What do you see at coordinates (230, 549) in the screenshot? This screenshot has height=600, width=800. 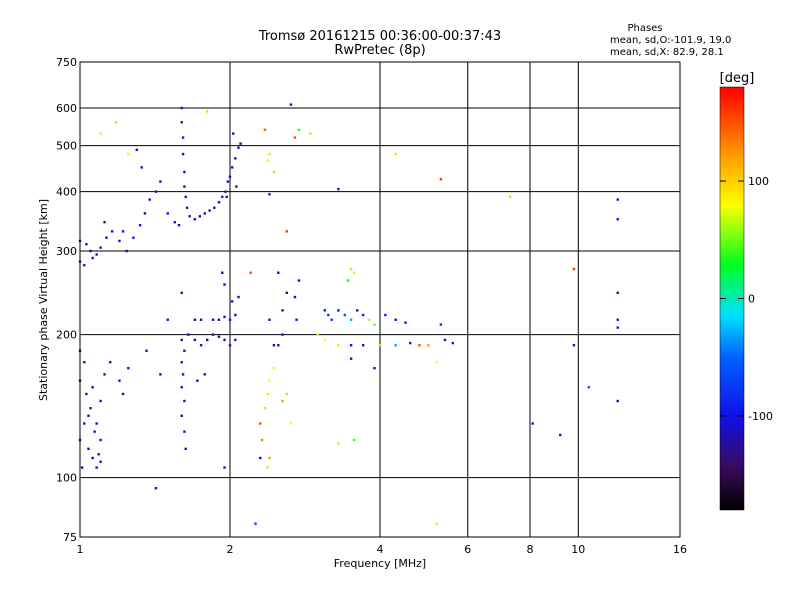 I see `x-tick-label: 2` at bounding box center [230, 549].